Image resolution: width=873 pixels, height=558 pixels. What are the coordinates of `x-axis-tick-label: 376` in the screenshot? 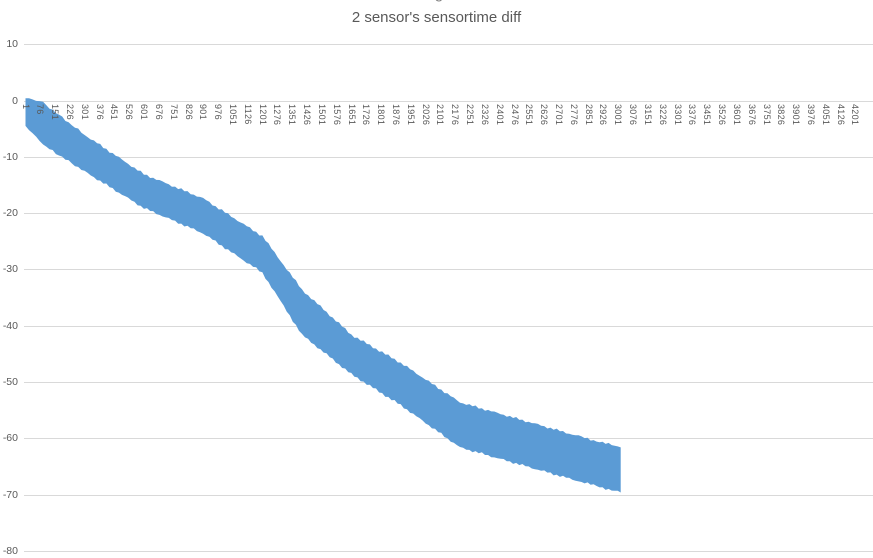 It's located at (99, 112).